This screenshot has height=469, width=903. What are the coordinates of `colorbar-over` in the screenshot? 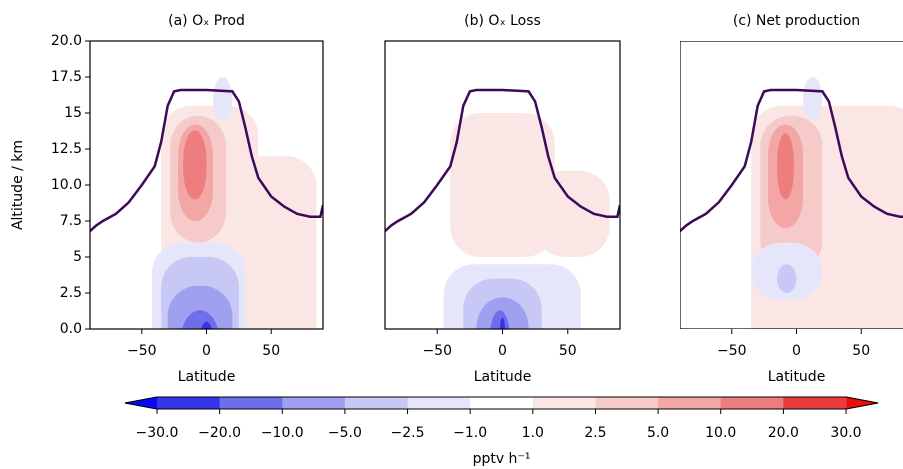 It's located at (862, 403).